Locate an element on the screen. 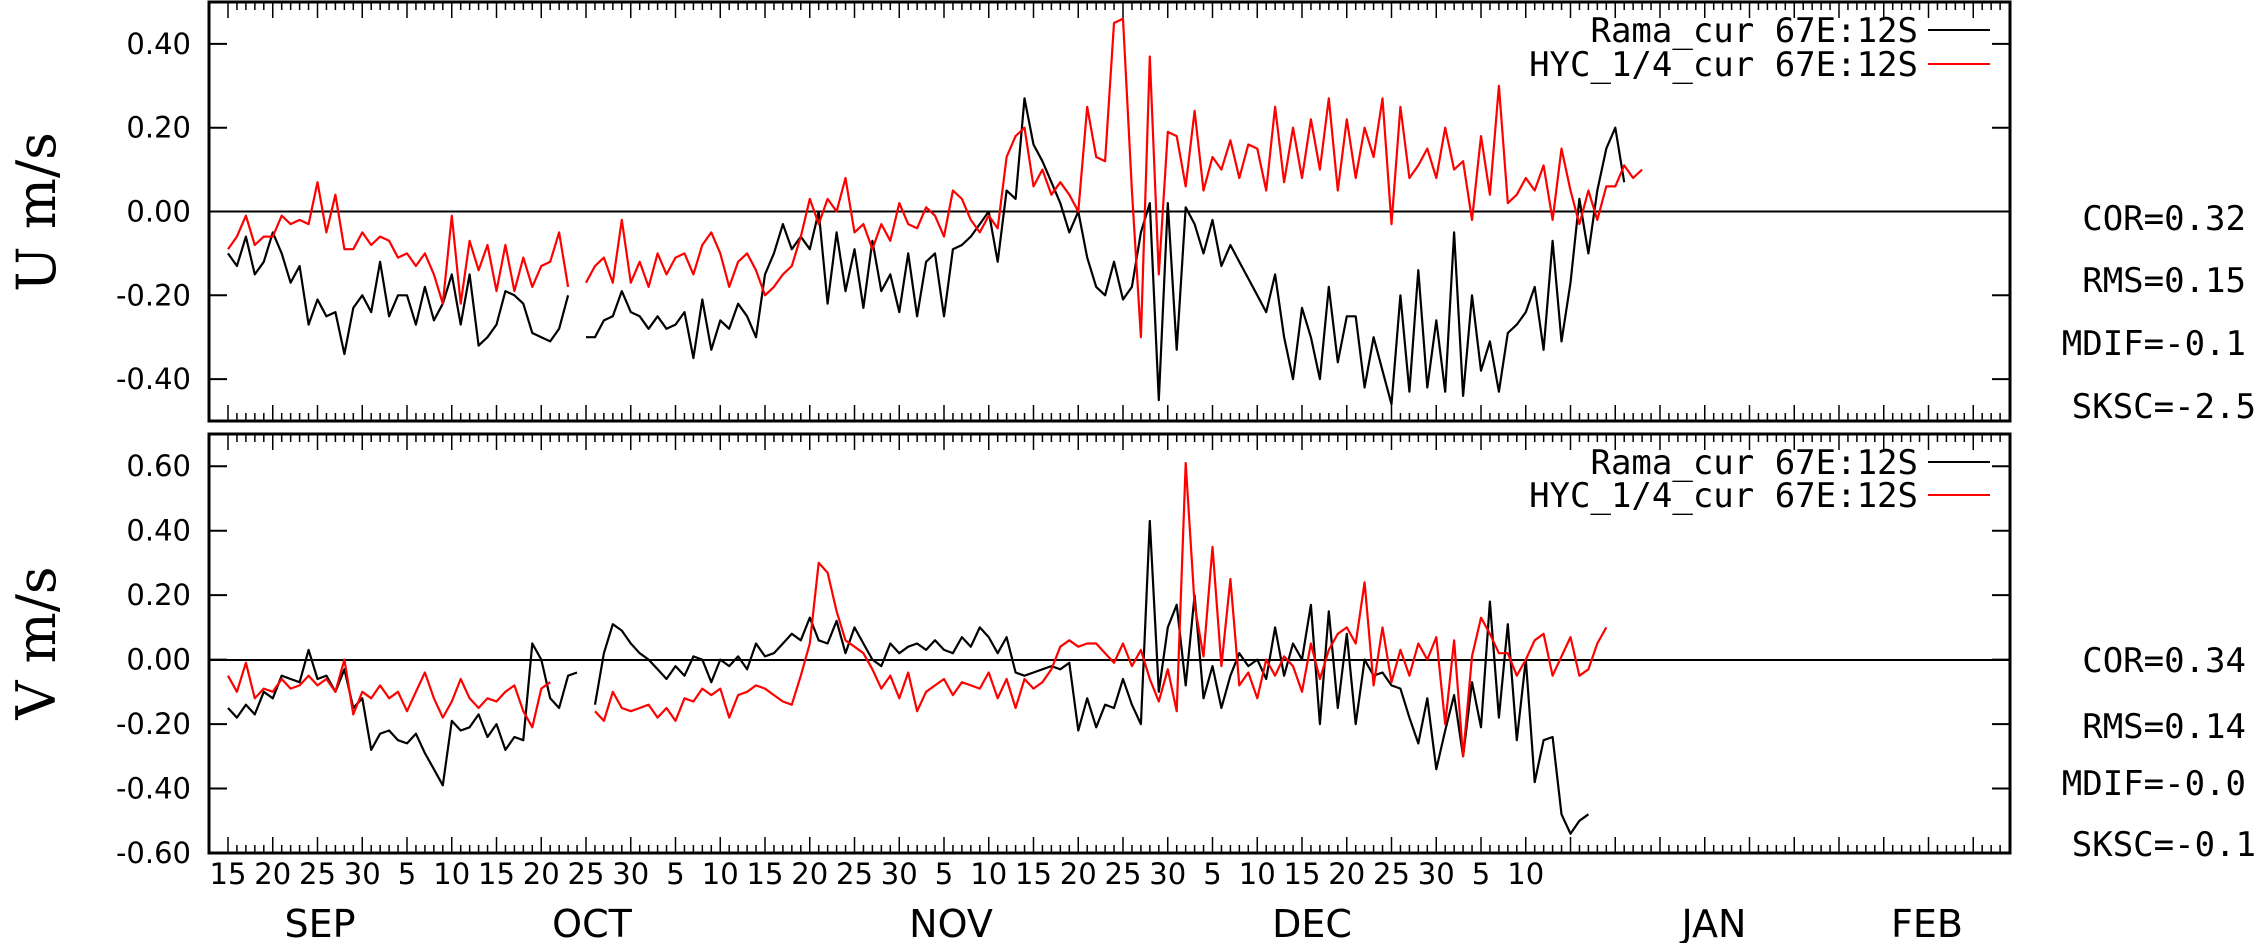 The image size is (2258, 943). v-y-tick-label: -0.40 is located at coordinates (153, 789).